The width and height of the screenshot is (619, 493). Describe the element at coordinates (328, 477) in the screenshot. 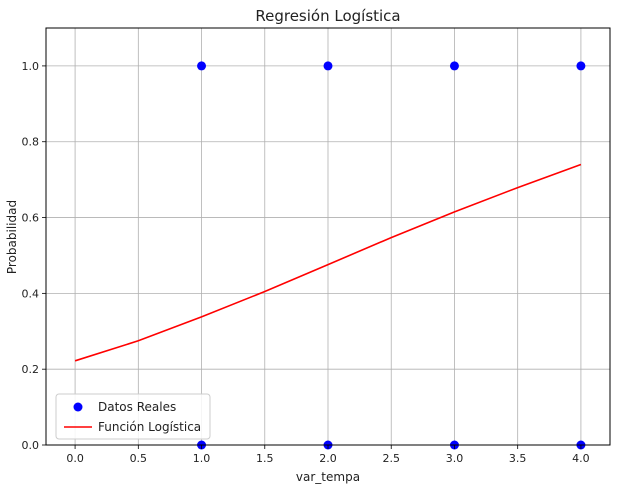

I see `x-axis-label: var_tempa` at that location.